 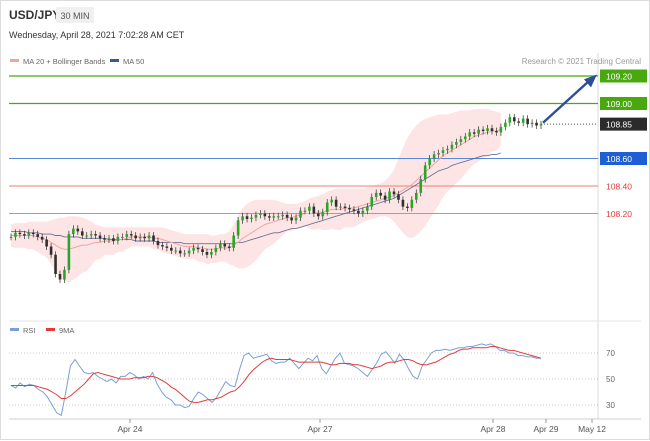 I want to click on x-tick-label: Apr 27, so click(x=319, y=429).